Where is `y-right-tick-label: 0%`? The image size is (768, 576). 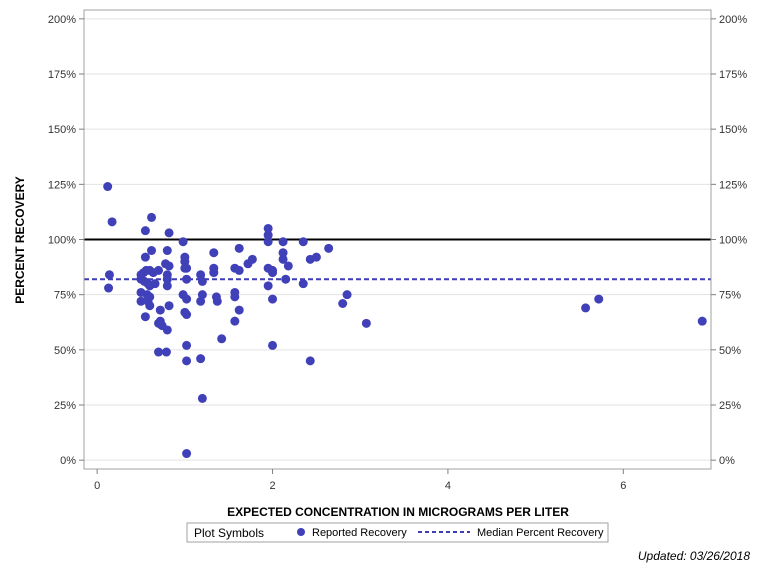 y-right-tick-label: 0% is located at coordinates (727, 461).